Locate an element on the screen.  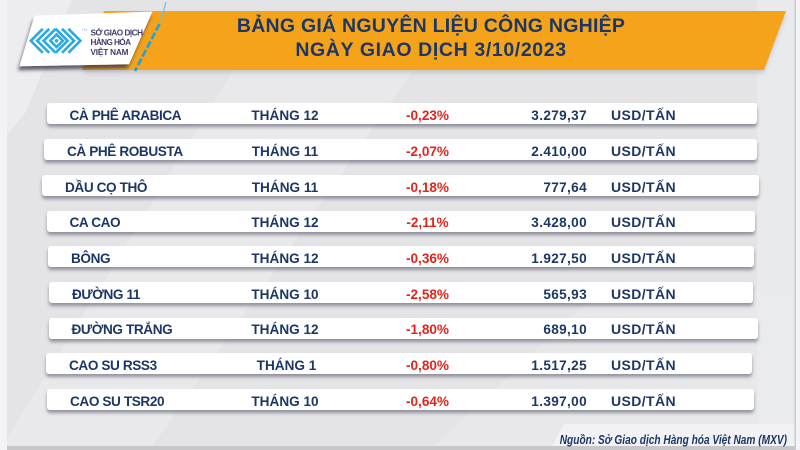
svg-text: VIỆT NAM is located at coordinates (110, 51).